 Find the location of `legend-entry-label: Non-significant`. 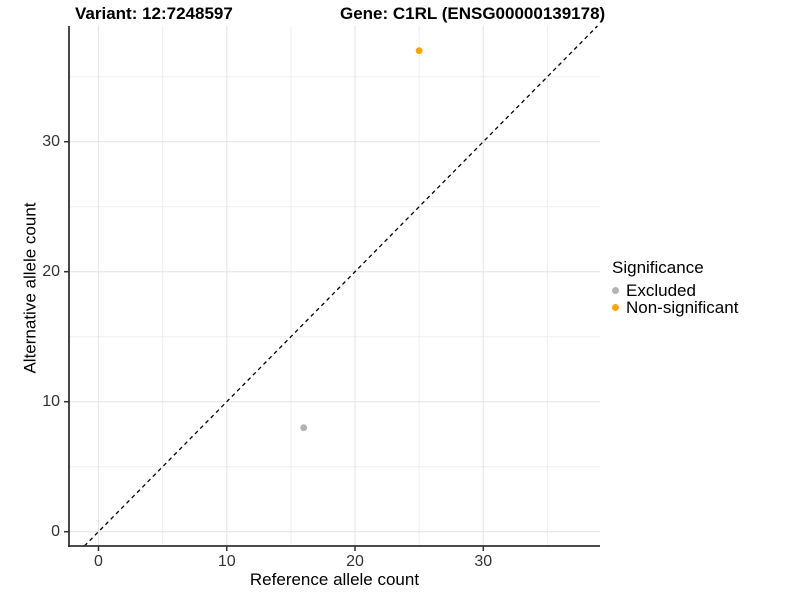

legend-entry-label: Non-significant is located at coordinates (682, 307).